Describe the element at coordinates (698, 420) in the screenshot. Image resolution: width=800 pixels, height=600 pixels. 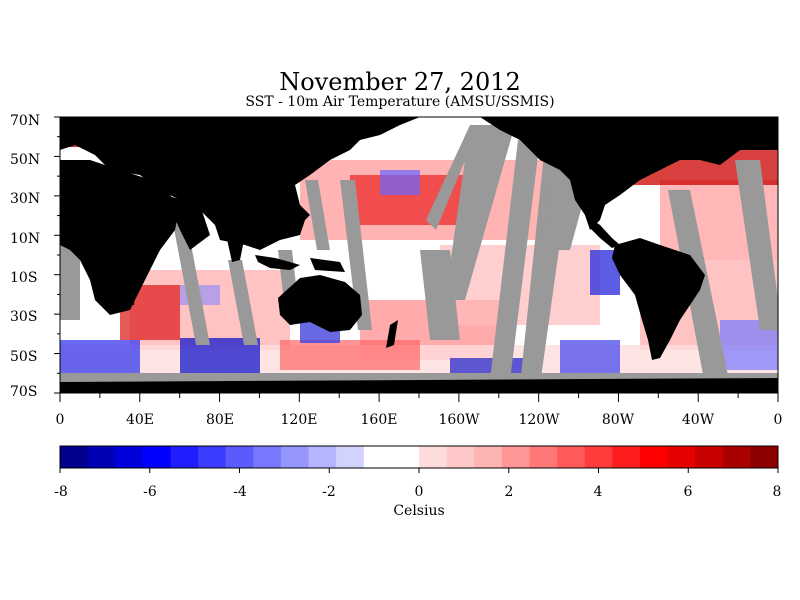
I see `lon-label: 40W` at that location.